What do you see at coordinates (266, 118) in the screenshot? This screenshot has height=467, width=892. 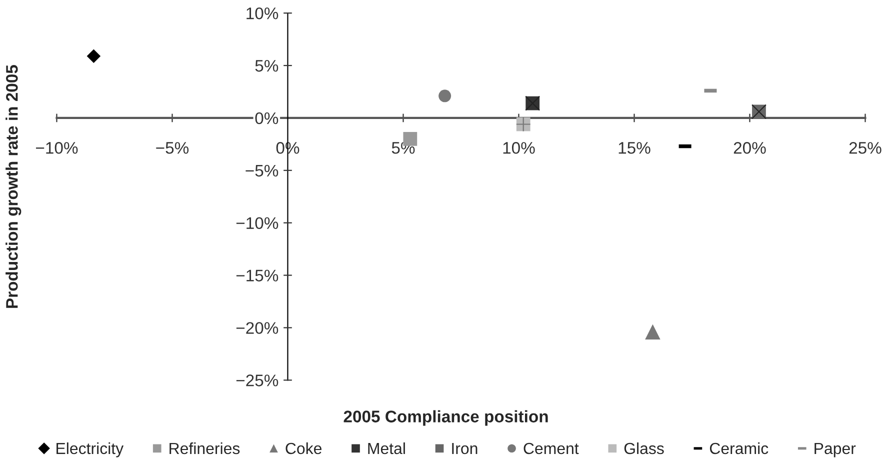 I see `y-tick-label: 0%` at bounding box center [266, 118].